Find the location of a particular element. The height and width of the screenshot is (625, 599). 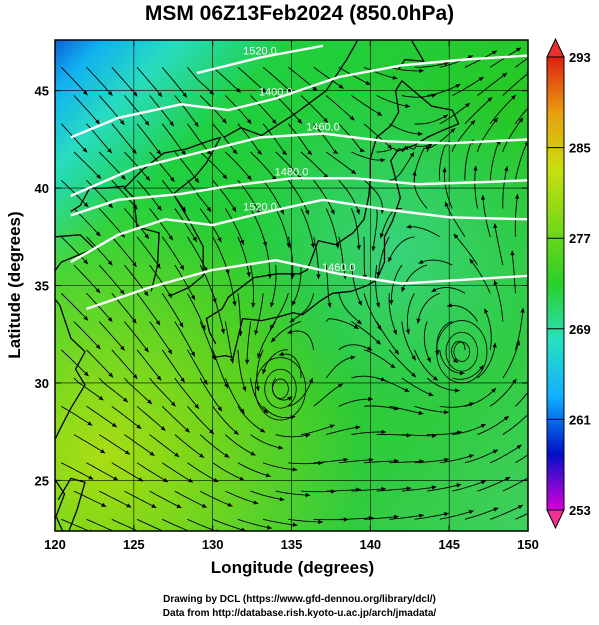

x-axis-label: Longitude (degrees) is located at coordinates (292, 567).